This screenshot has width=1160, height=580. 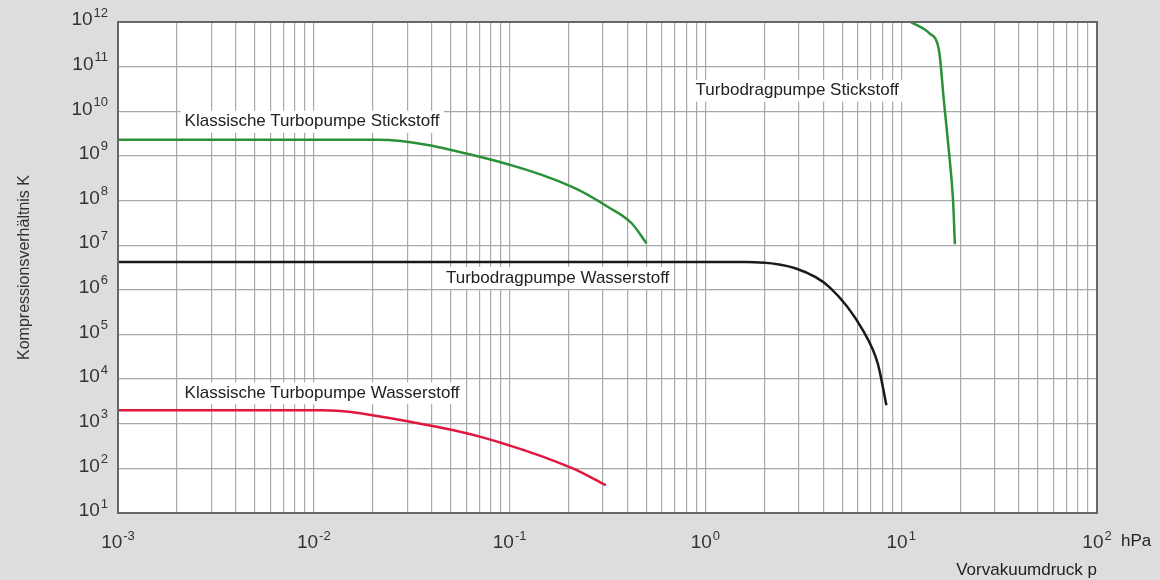 What do you see at coordinates (557, 277) in the screenshot?
I see `series-label: Turbodragpumpe Wasserstoff` at bounding box center [557, 277].